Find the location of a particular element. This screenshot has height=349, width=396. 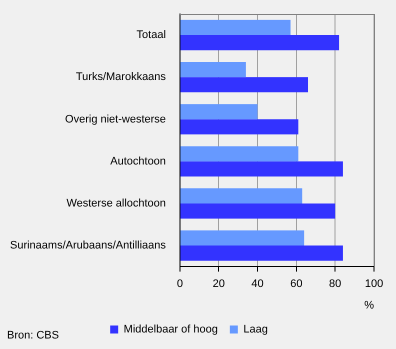

x-tick-label: 40 is located at coordinates (257, 284).